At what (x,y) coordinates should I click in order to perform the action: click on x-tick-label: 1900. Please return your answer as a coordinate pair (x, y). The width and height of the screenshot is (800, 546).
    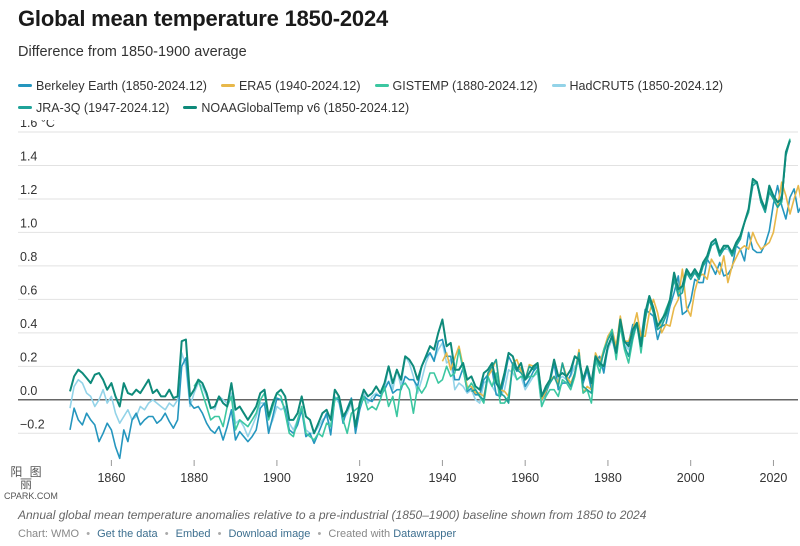
    Looking at the image, I should click on (277, 478).